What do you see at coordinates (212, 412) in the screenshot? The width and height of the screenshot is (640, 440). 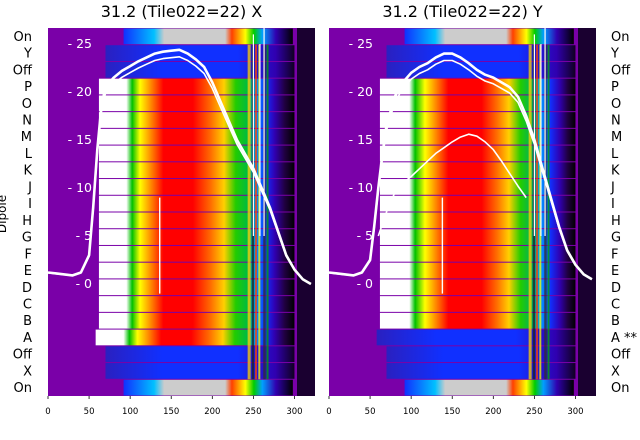 I see `x-tick-label: 200` at bounding box center [212, 412].